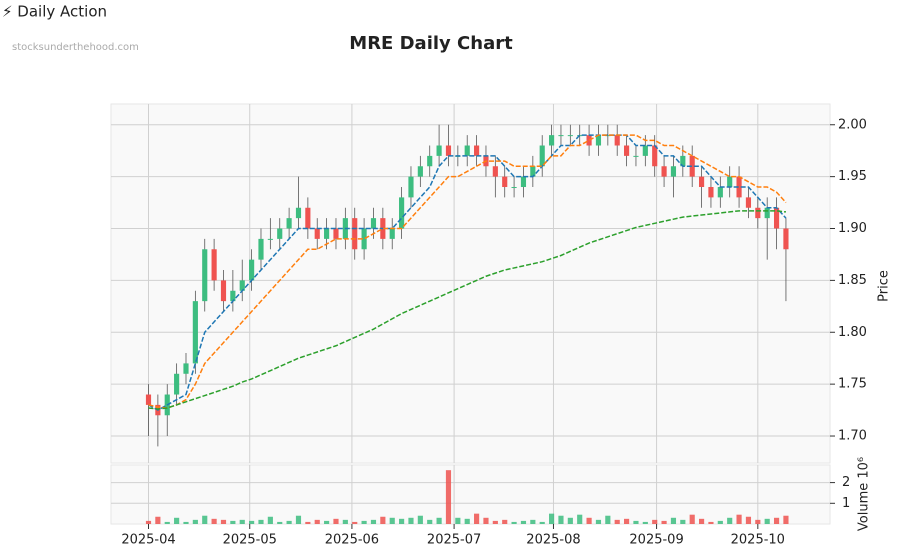  What do you see at coordinates (75, 47) in the screenshot?
I see `site-watermark: stocksunderthehood.com` at bounding box center [75, 47].